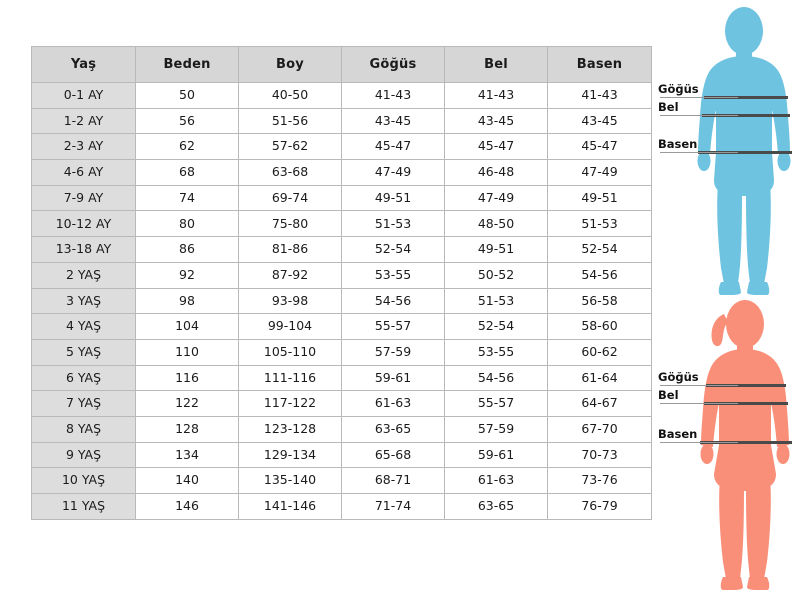 This screenshot has height=593, width=800. Describe the element at coordinates (496, 249) in the screenshot. I see `cell-bel: 49-51` at that location.